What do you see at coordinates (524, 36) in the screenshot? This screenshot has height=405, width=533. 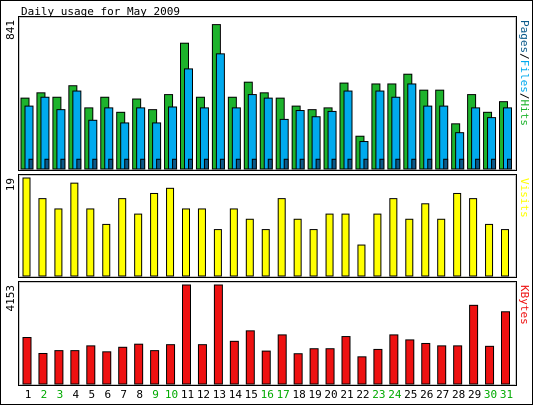 I see `hits-panel-legend-item-0: Pages` at bounding box center [524, 36].